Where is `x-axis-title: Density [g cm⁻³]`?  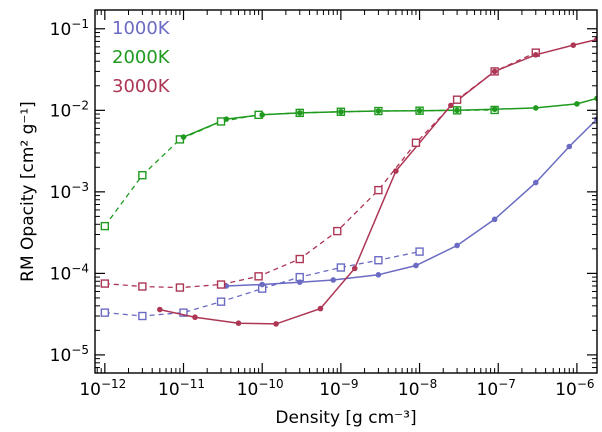
x-axis-title: Density [g cm⁻³] is located at coordinates (345, 418).